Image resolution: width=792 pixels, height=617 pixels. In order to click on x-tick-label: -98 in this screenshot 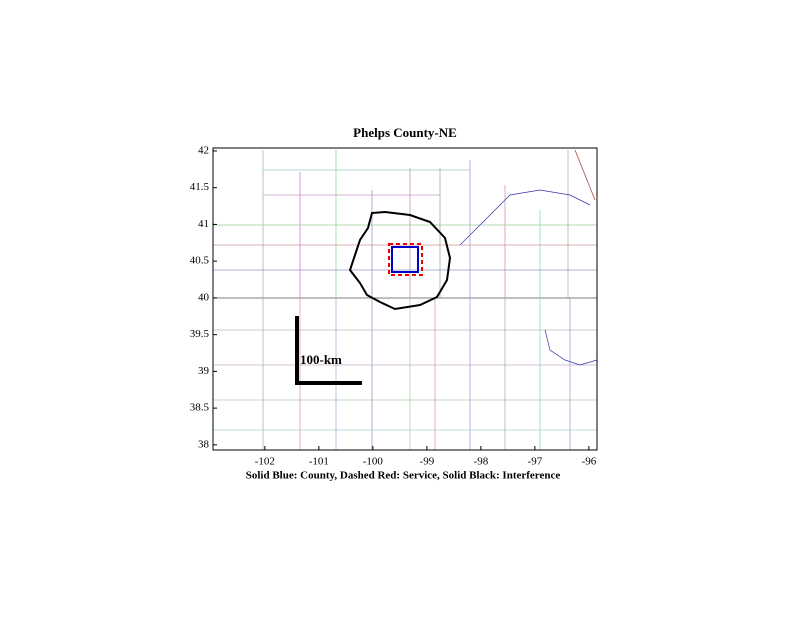, I will do `click(481, 462)`.